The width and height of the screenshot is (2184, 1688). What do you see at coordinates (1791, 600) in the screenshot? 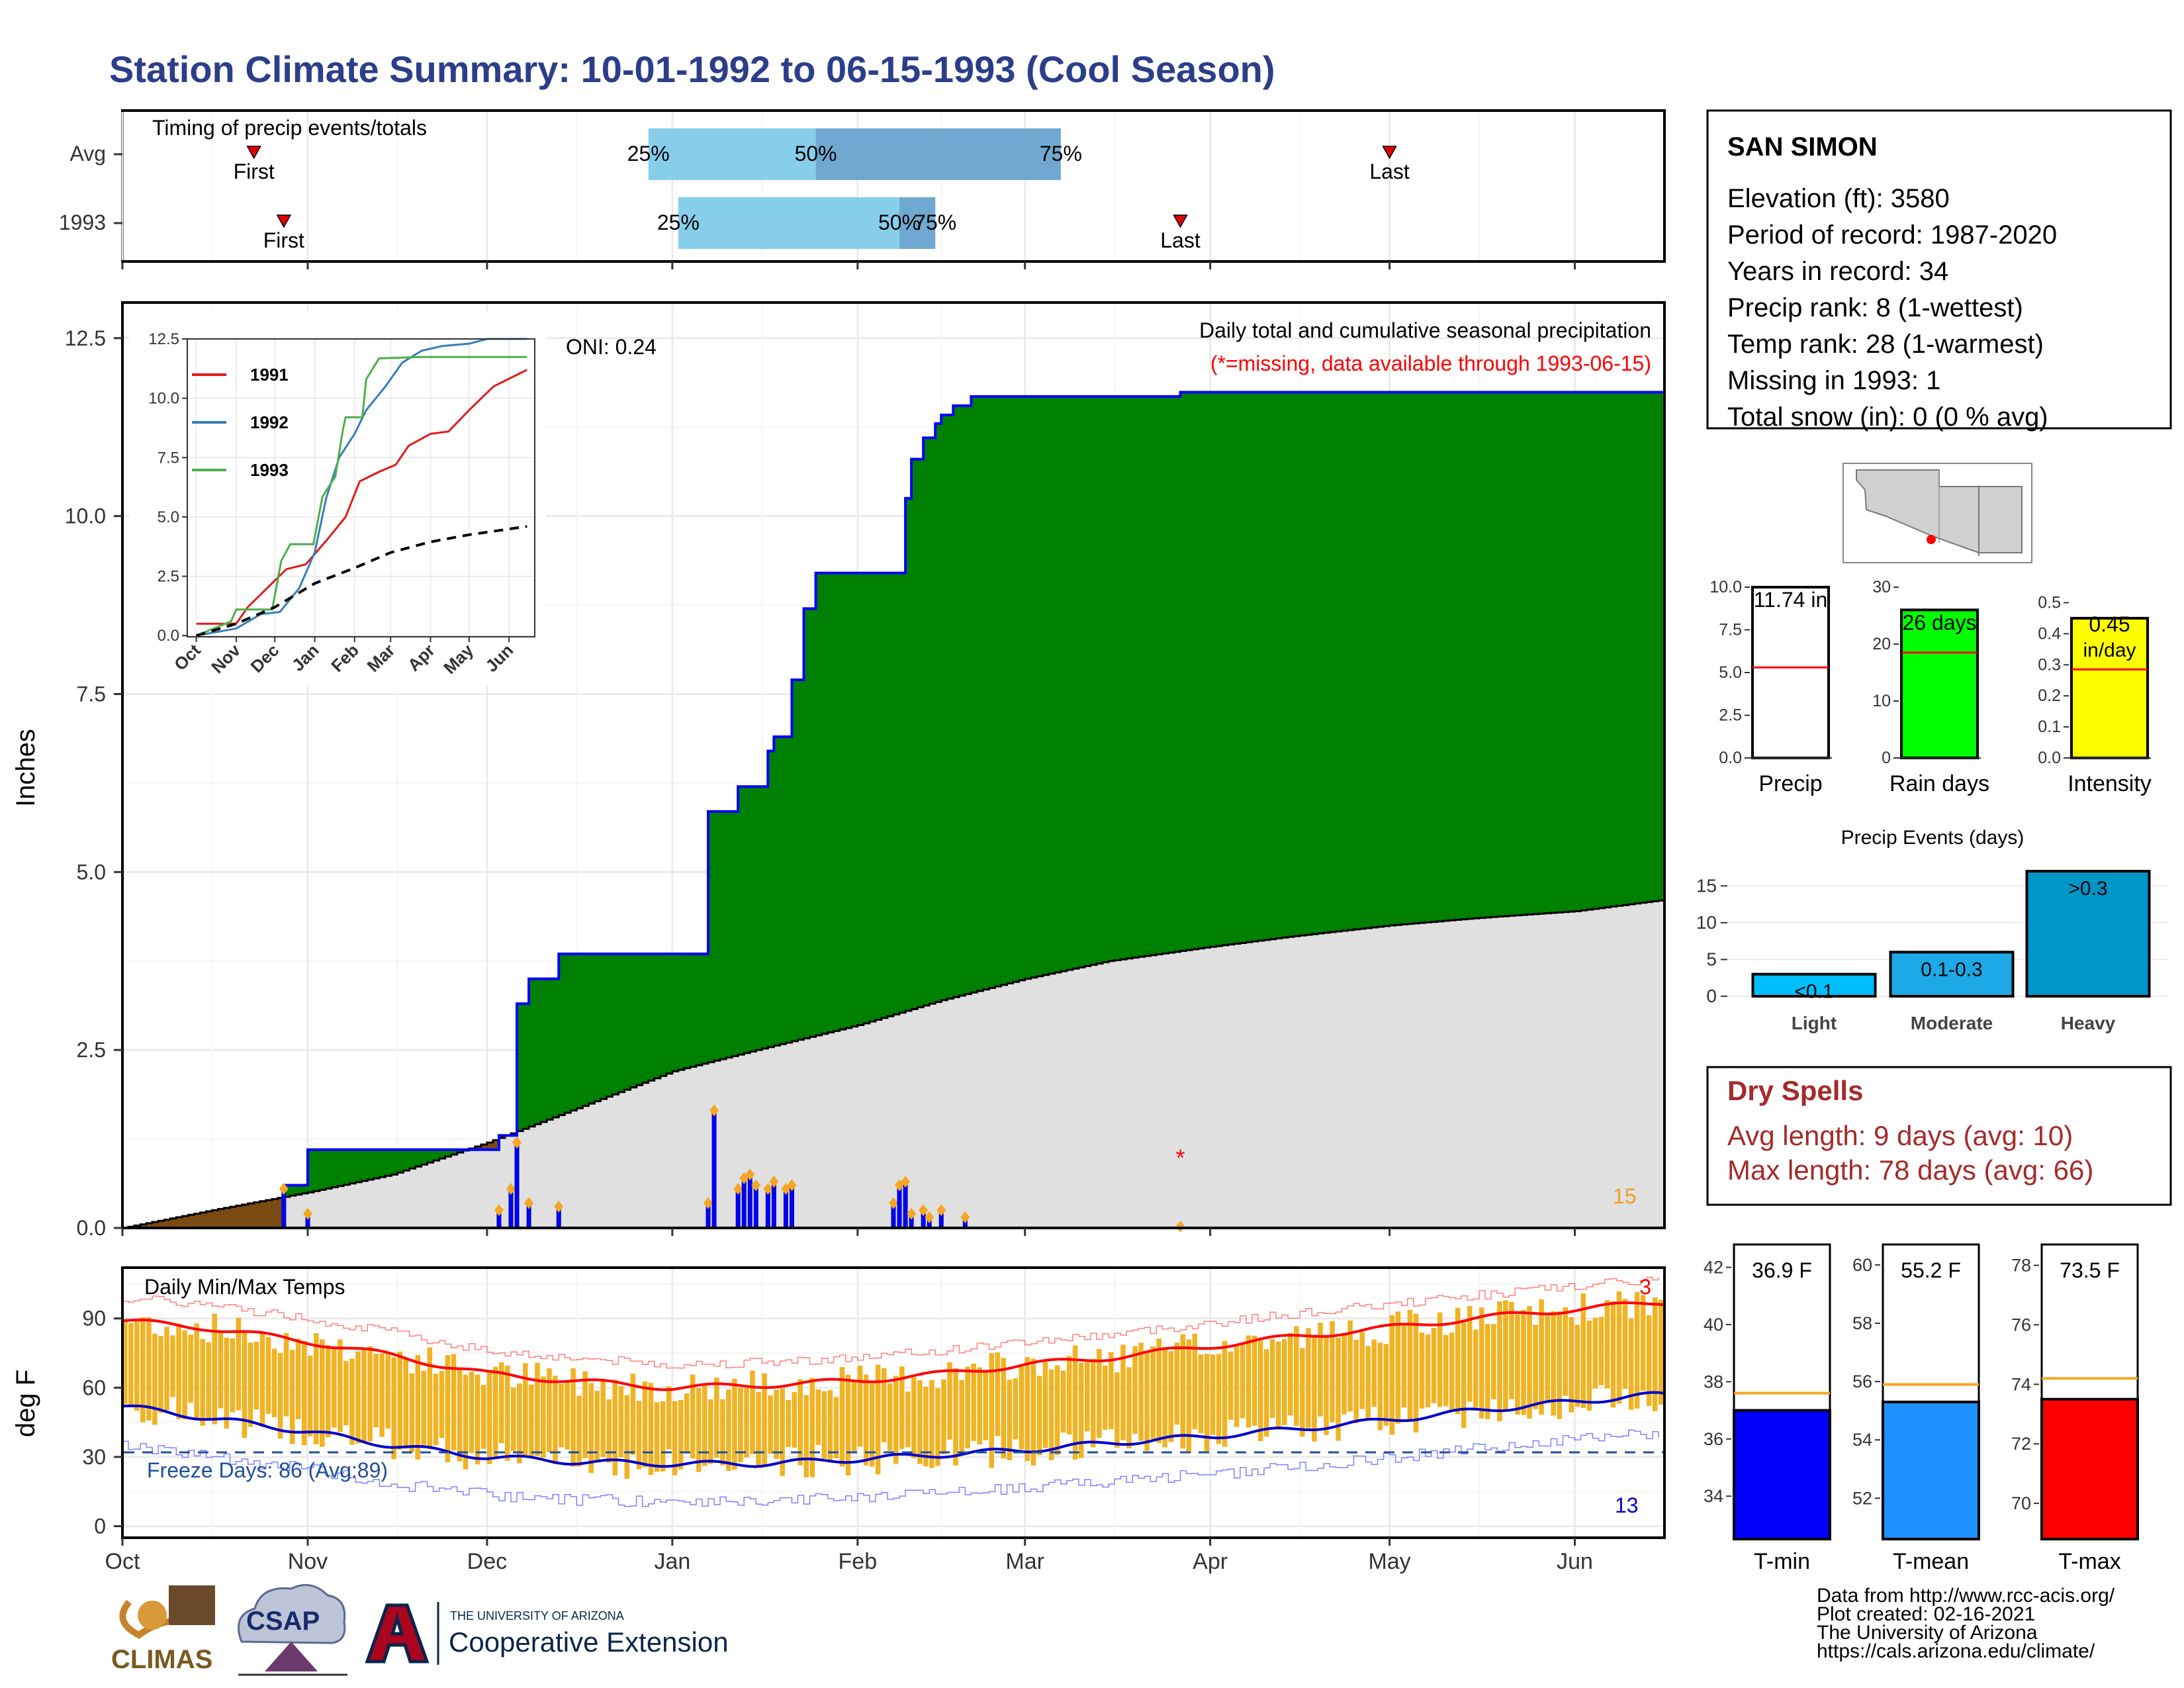
I see `precip-value-label: 11.74 in` at bounding box center [1791, 600].